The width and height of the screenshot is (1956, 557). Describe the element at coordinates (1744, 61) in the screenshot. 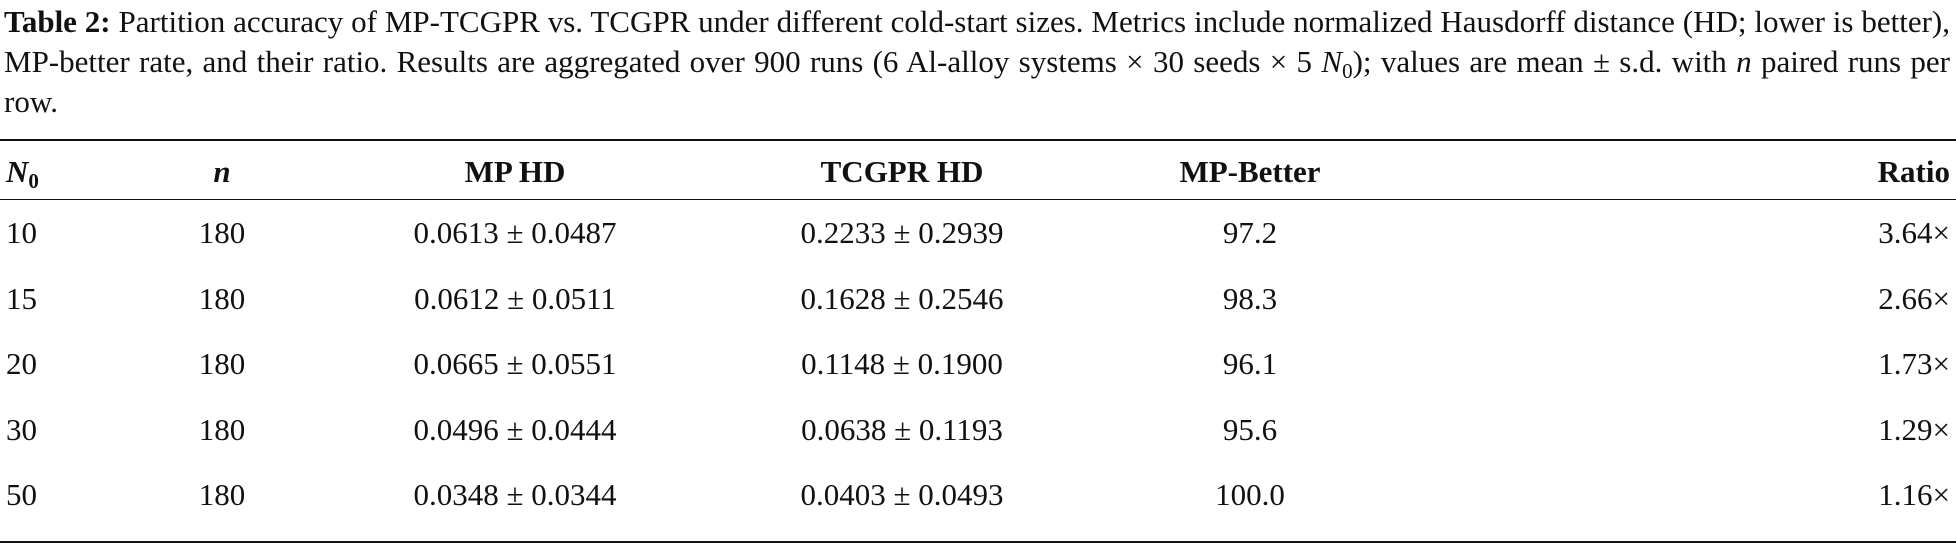

I see `caption-var: n` at that location.